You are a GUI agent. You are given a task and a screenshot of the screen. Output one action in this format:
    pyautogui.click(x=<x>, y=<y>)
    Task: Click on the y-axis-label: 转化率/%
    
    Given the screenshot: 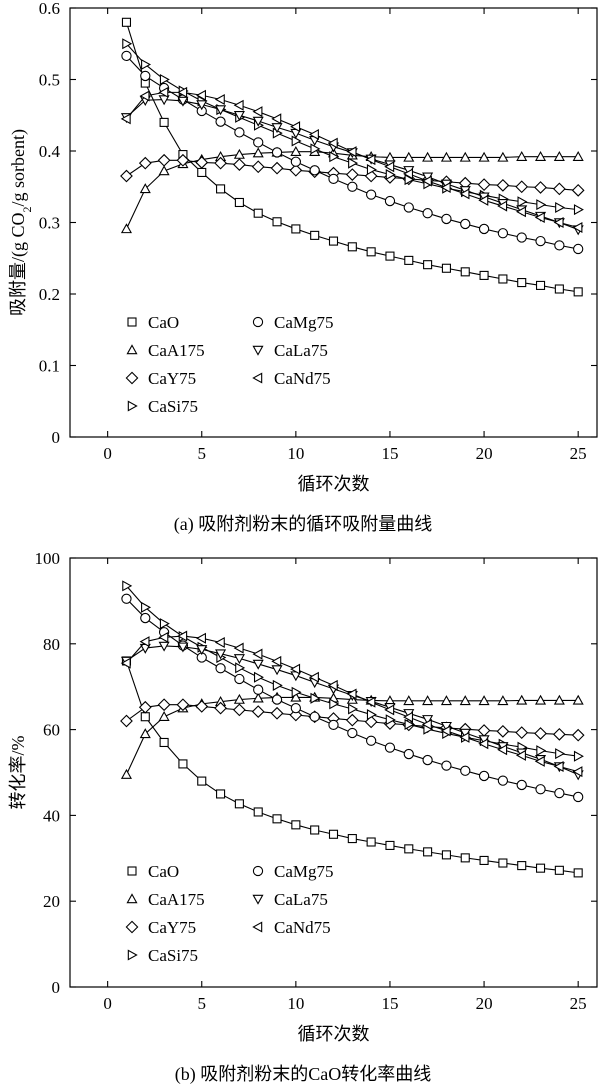 What is the action you would take?
    pyautogui.click(x=18, y=772)
    